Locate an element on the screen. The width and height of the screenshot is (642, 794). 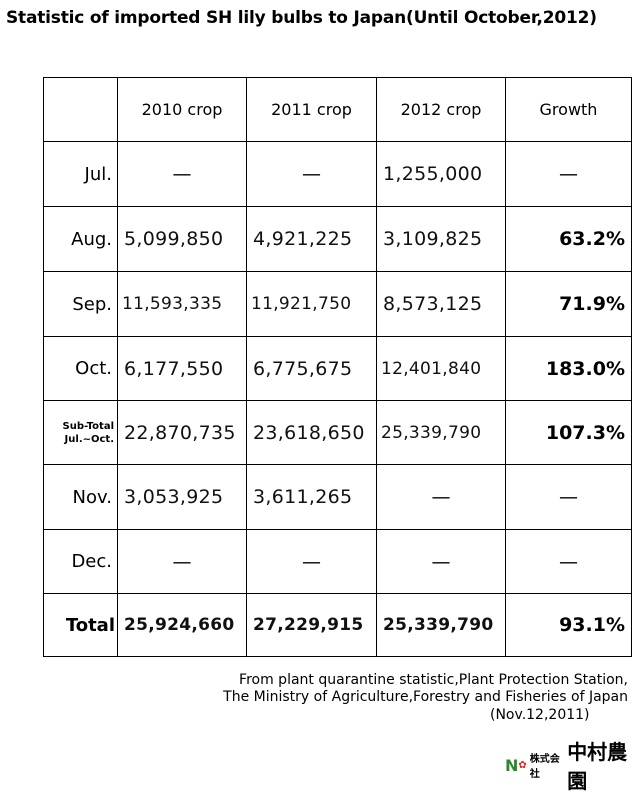
value-cell: 23,618,650 is located at coordinates (311, 432).